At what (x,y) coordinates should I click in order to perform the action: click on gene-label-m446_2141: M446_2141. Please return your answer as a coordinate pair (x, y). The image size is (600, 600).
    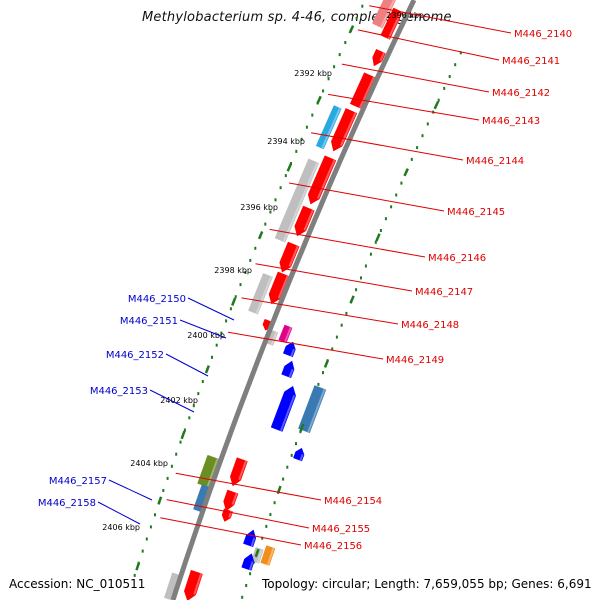
    Looking at the image, I should click on (531, 61).